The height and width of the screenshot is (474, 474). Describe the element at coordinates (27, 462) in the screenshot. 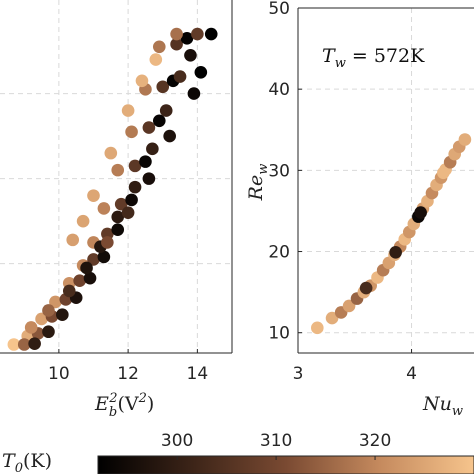

I see `colorbar-label: T0(K)` at that location.